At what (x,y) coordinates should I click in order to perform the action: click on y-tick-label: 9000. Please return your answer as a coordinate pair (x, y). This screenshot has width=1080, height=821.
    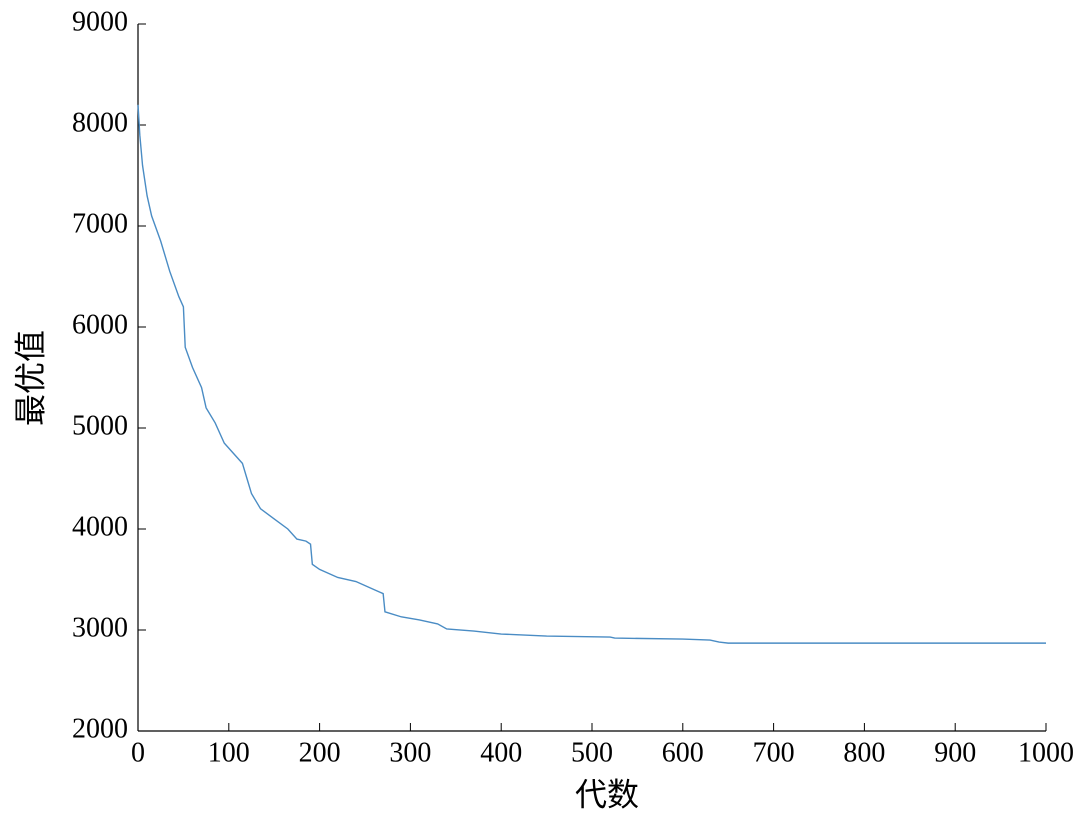
    Looking at the image, I should click on (100, 21).